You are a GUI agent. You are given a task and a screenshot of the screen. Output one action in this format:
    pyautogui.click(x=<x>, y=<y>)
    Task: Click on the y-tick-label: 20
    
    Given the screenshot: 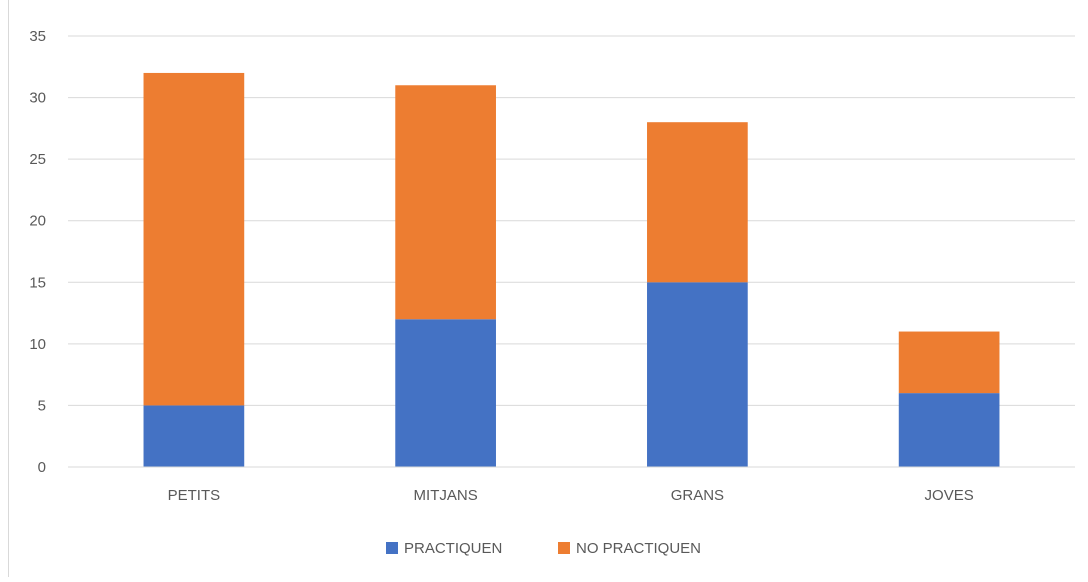 What is the action you would take?
    pyautogui.click(x=37, y=221)
    